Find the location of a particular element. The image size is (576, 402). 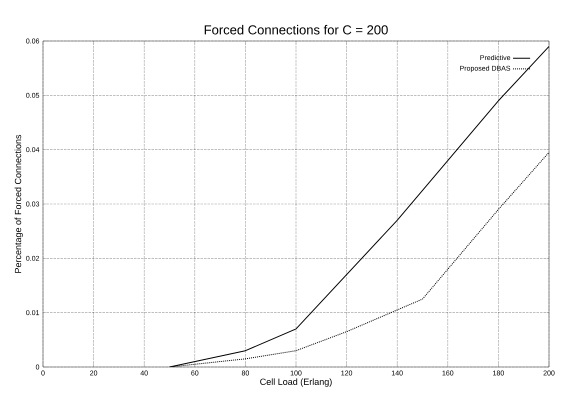

x-axis-title: Cell Load (Erlang) is located at coordinates (296, 382).